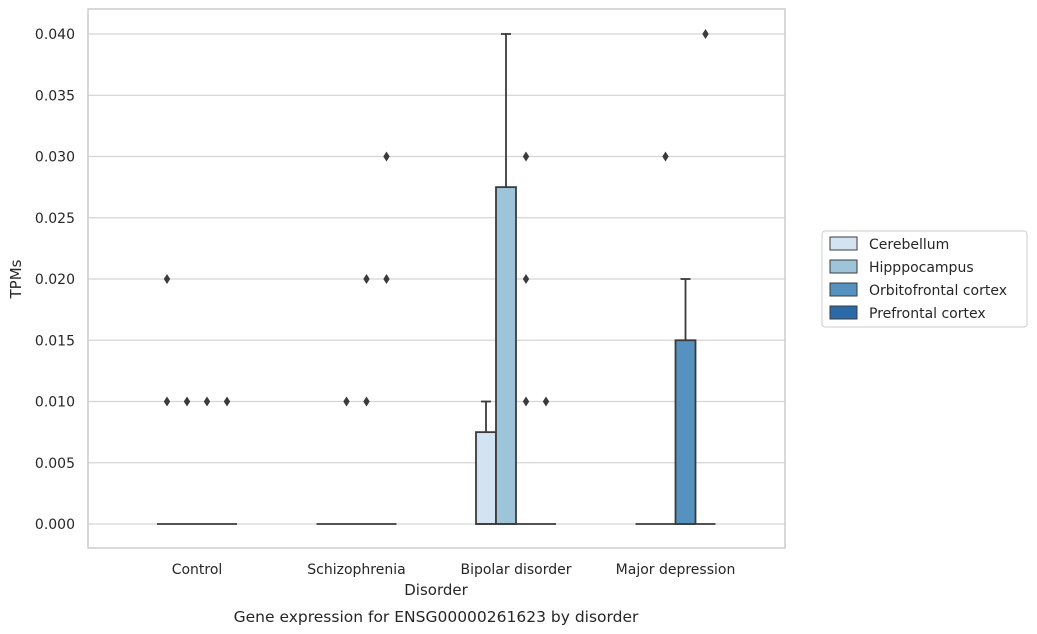 This screenshot has height=634, width=1037. I want to click on legend-frame, so click(924, 279).